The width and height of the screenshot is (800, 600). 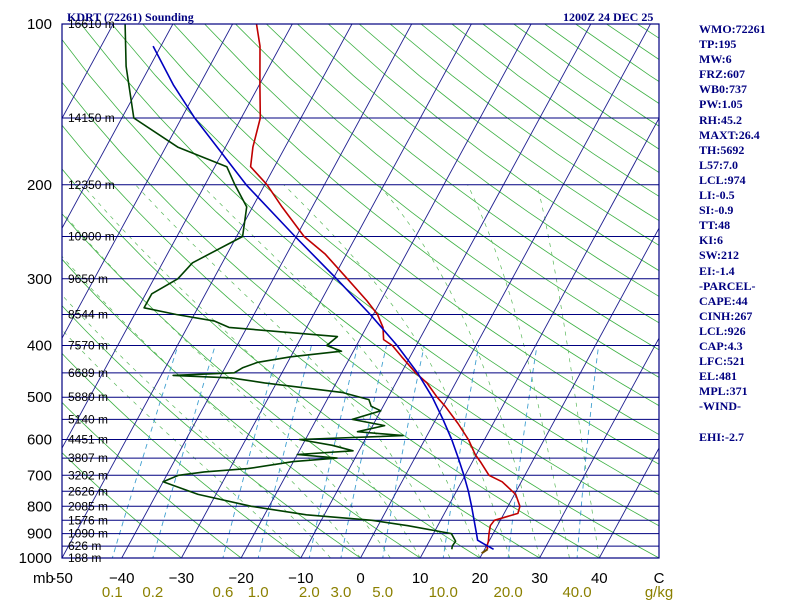 What do you see at coordinates (88, 373) in the screenshot?
I see `height-label: 6689 m` at bounding box center [88, 373].